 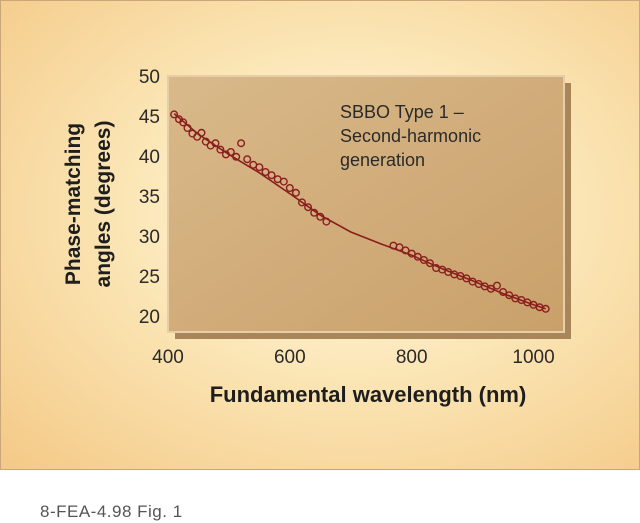 I want to click on y-tick-label: 40, so click(x=149, y=157).